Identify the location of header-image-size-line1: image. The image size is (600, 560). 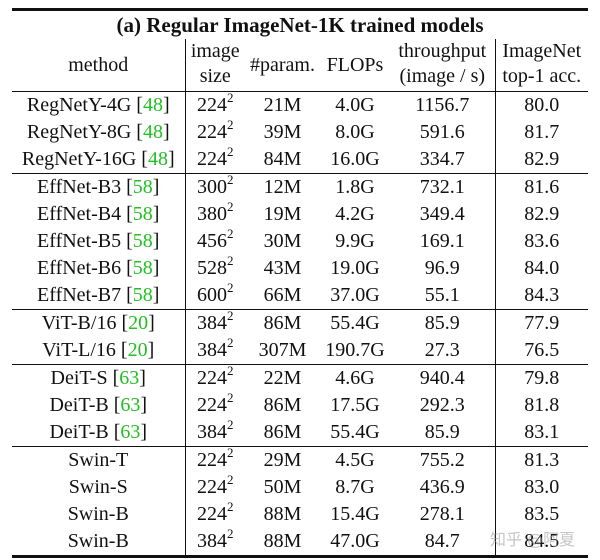
(215, 51).